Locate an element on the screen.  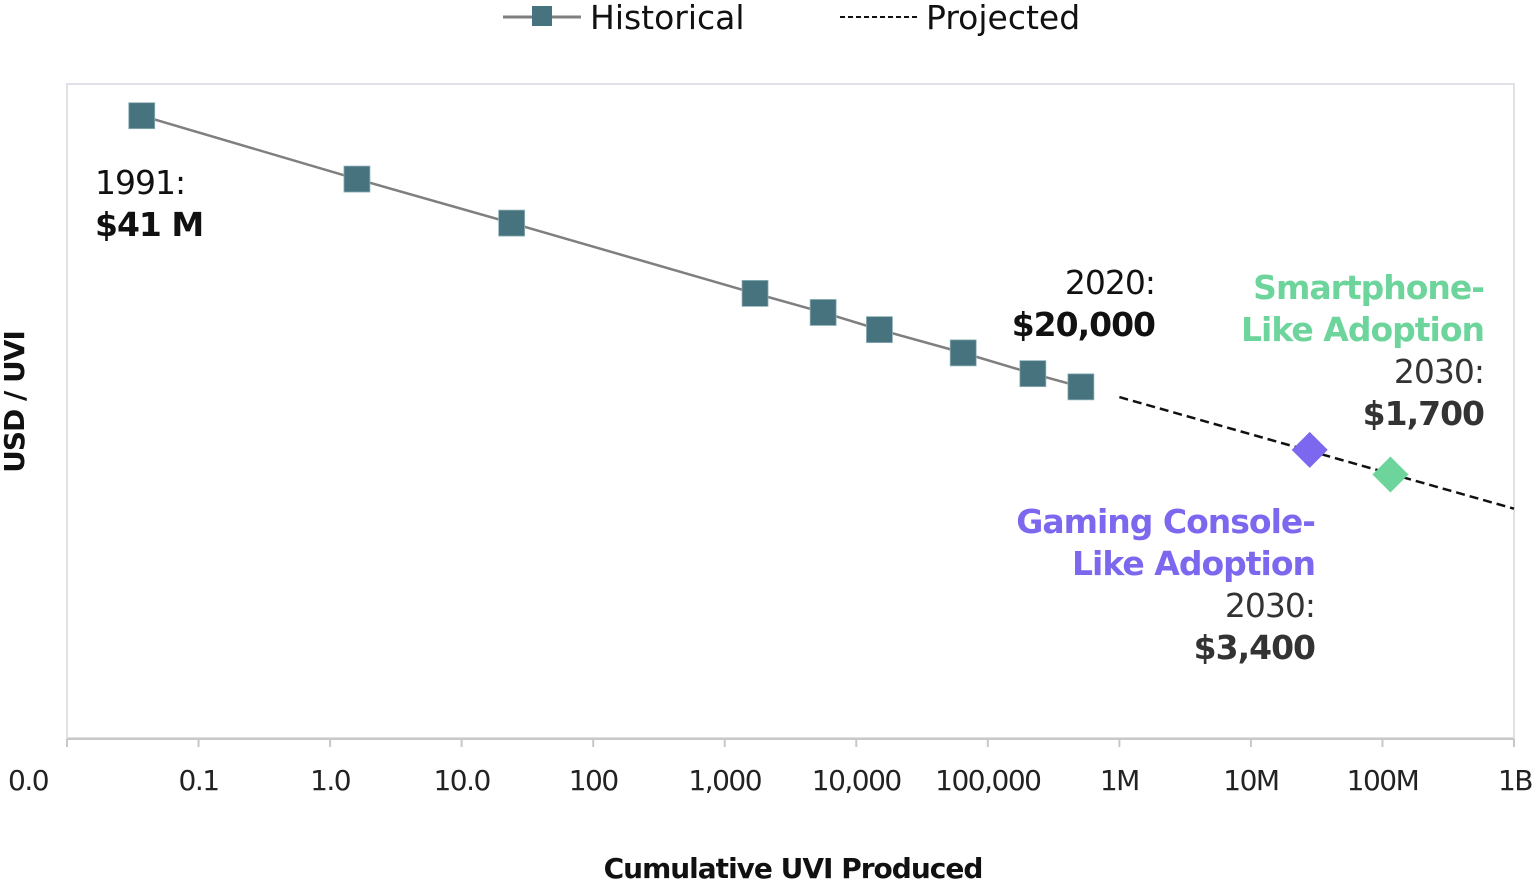
legend-item-historical: Historical is located at coordinates (624, 18).